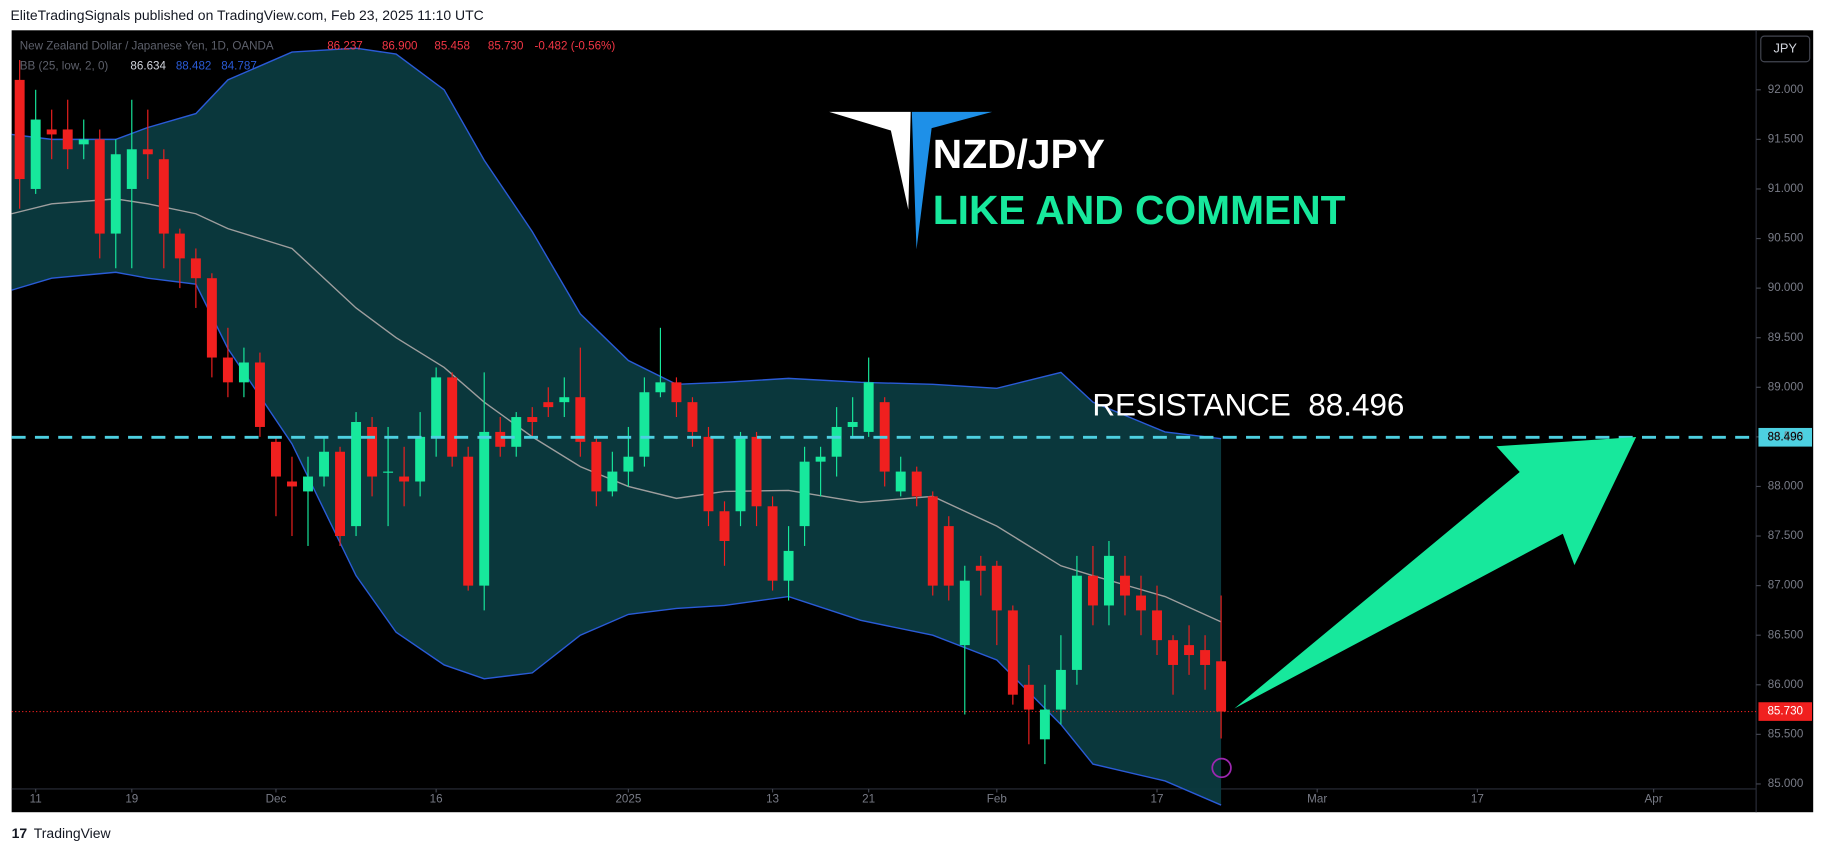 The height and width of the screenshot is (853, 1826). Describe the element at coordinates (345, 46) in the screenshot. I see `legend-value: 86.237` at that location.